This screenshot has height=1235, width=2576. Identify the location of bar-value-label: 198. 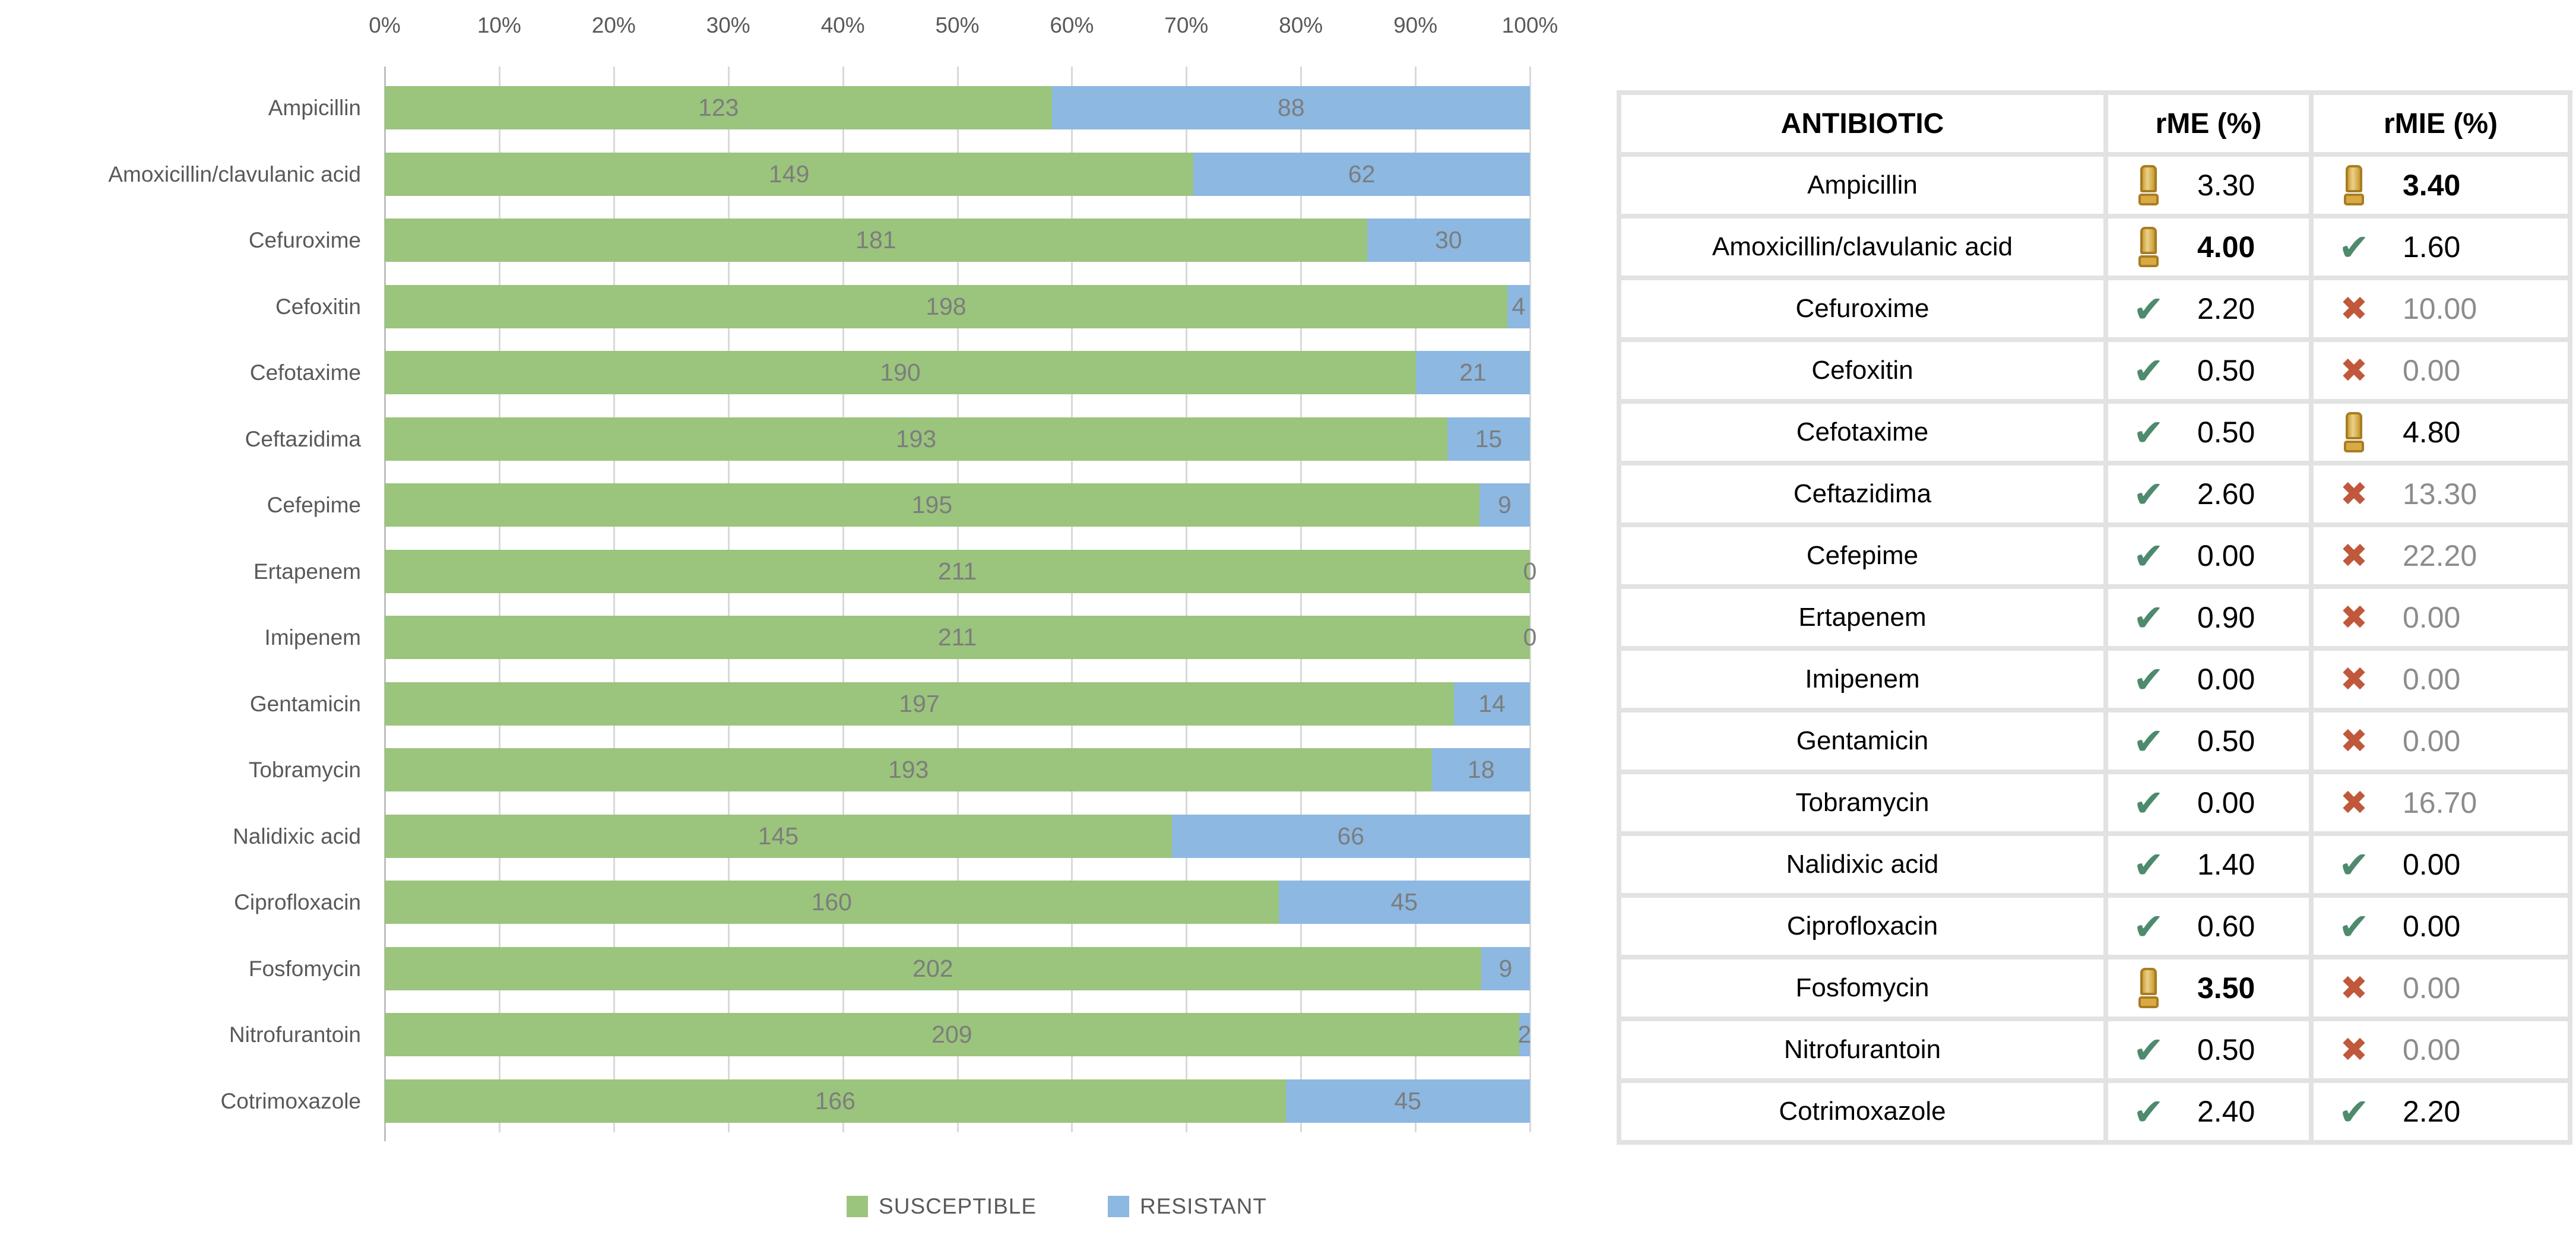
(947, 306).